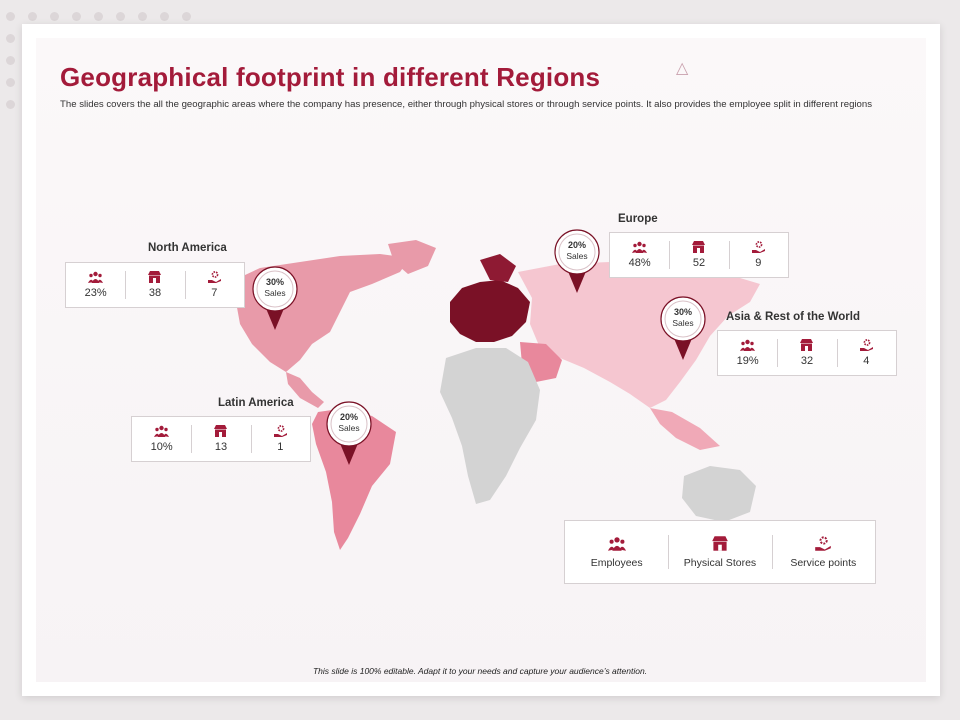  What do you see at coordinates (95, 293) in the screenshot?
I see `stat-value: 23%` at bounding box center [95, 293].